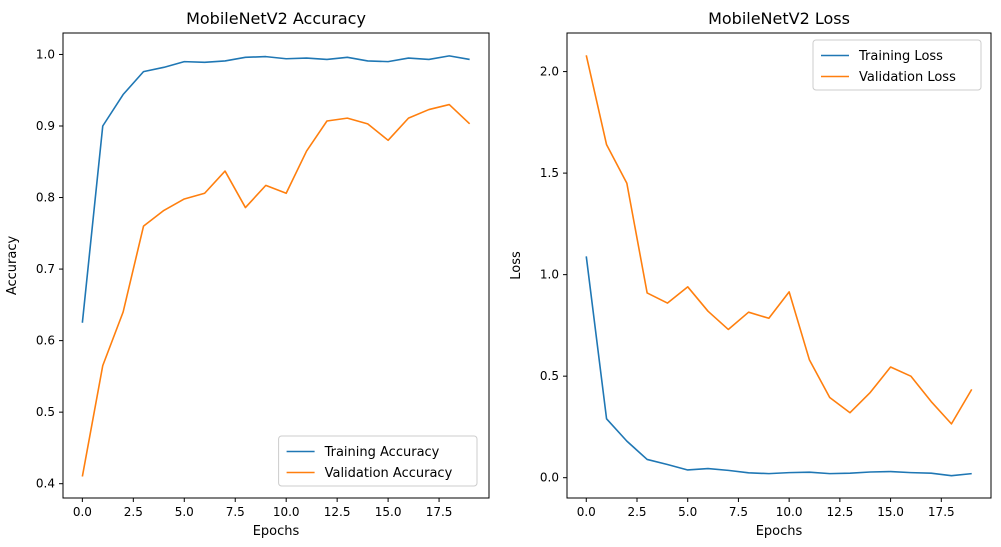 The width and height of the screenshot is (1001, 547). What do you see at coordinates (549, 72) in the screenshot?
I see `y-tick-label: 2.0` at bounding box center [549, 72].